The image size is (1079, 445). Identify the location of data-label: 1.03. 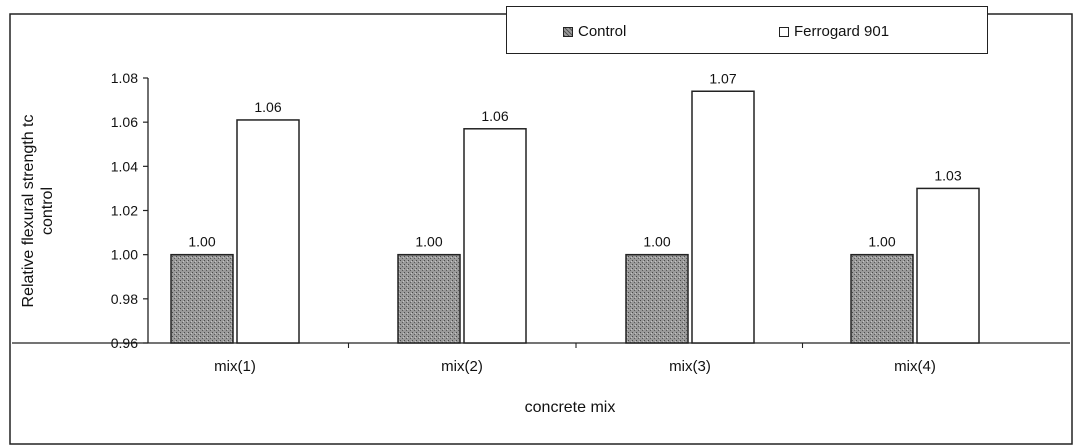
(947, 175).